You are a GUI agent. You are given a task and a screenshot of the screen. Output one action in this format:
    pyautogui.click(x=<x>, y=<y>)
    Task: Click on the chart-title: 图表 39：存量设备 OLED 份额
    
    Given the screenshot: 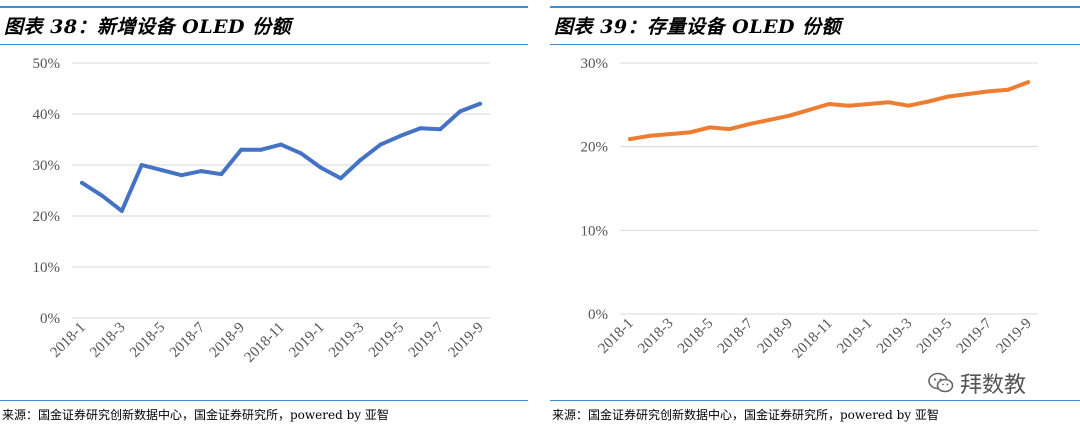 What is the action you would take?
    pyautogui.click(x=698, y=27)
    